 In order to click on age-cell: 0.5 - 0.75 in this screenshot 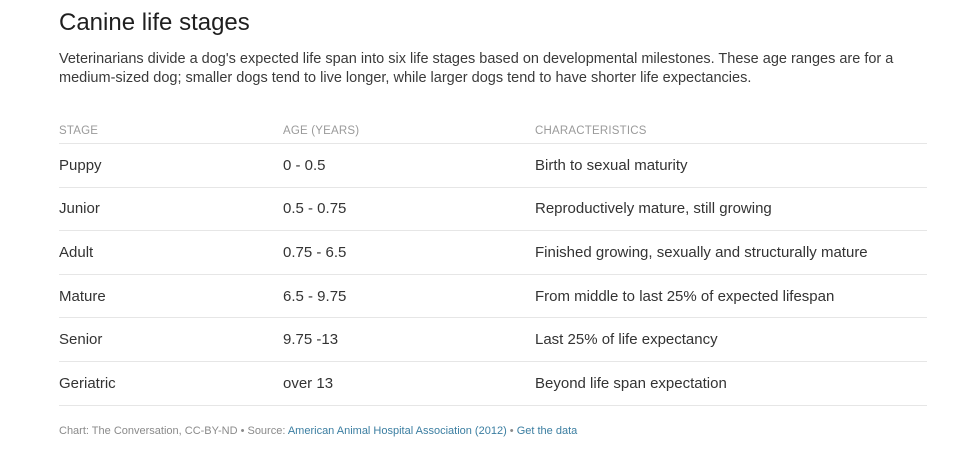, I will do `click(315, 209)`.